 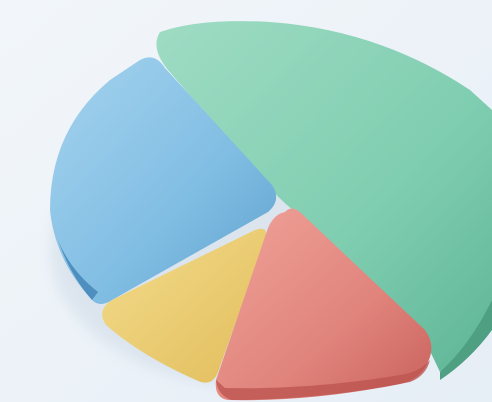 What do you see at coordinates (184, 305) in the screenshot?
I see `yellow-slice` at bounding box center [184, 305].